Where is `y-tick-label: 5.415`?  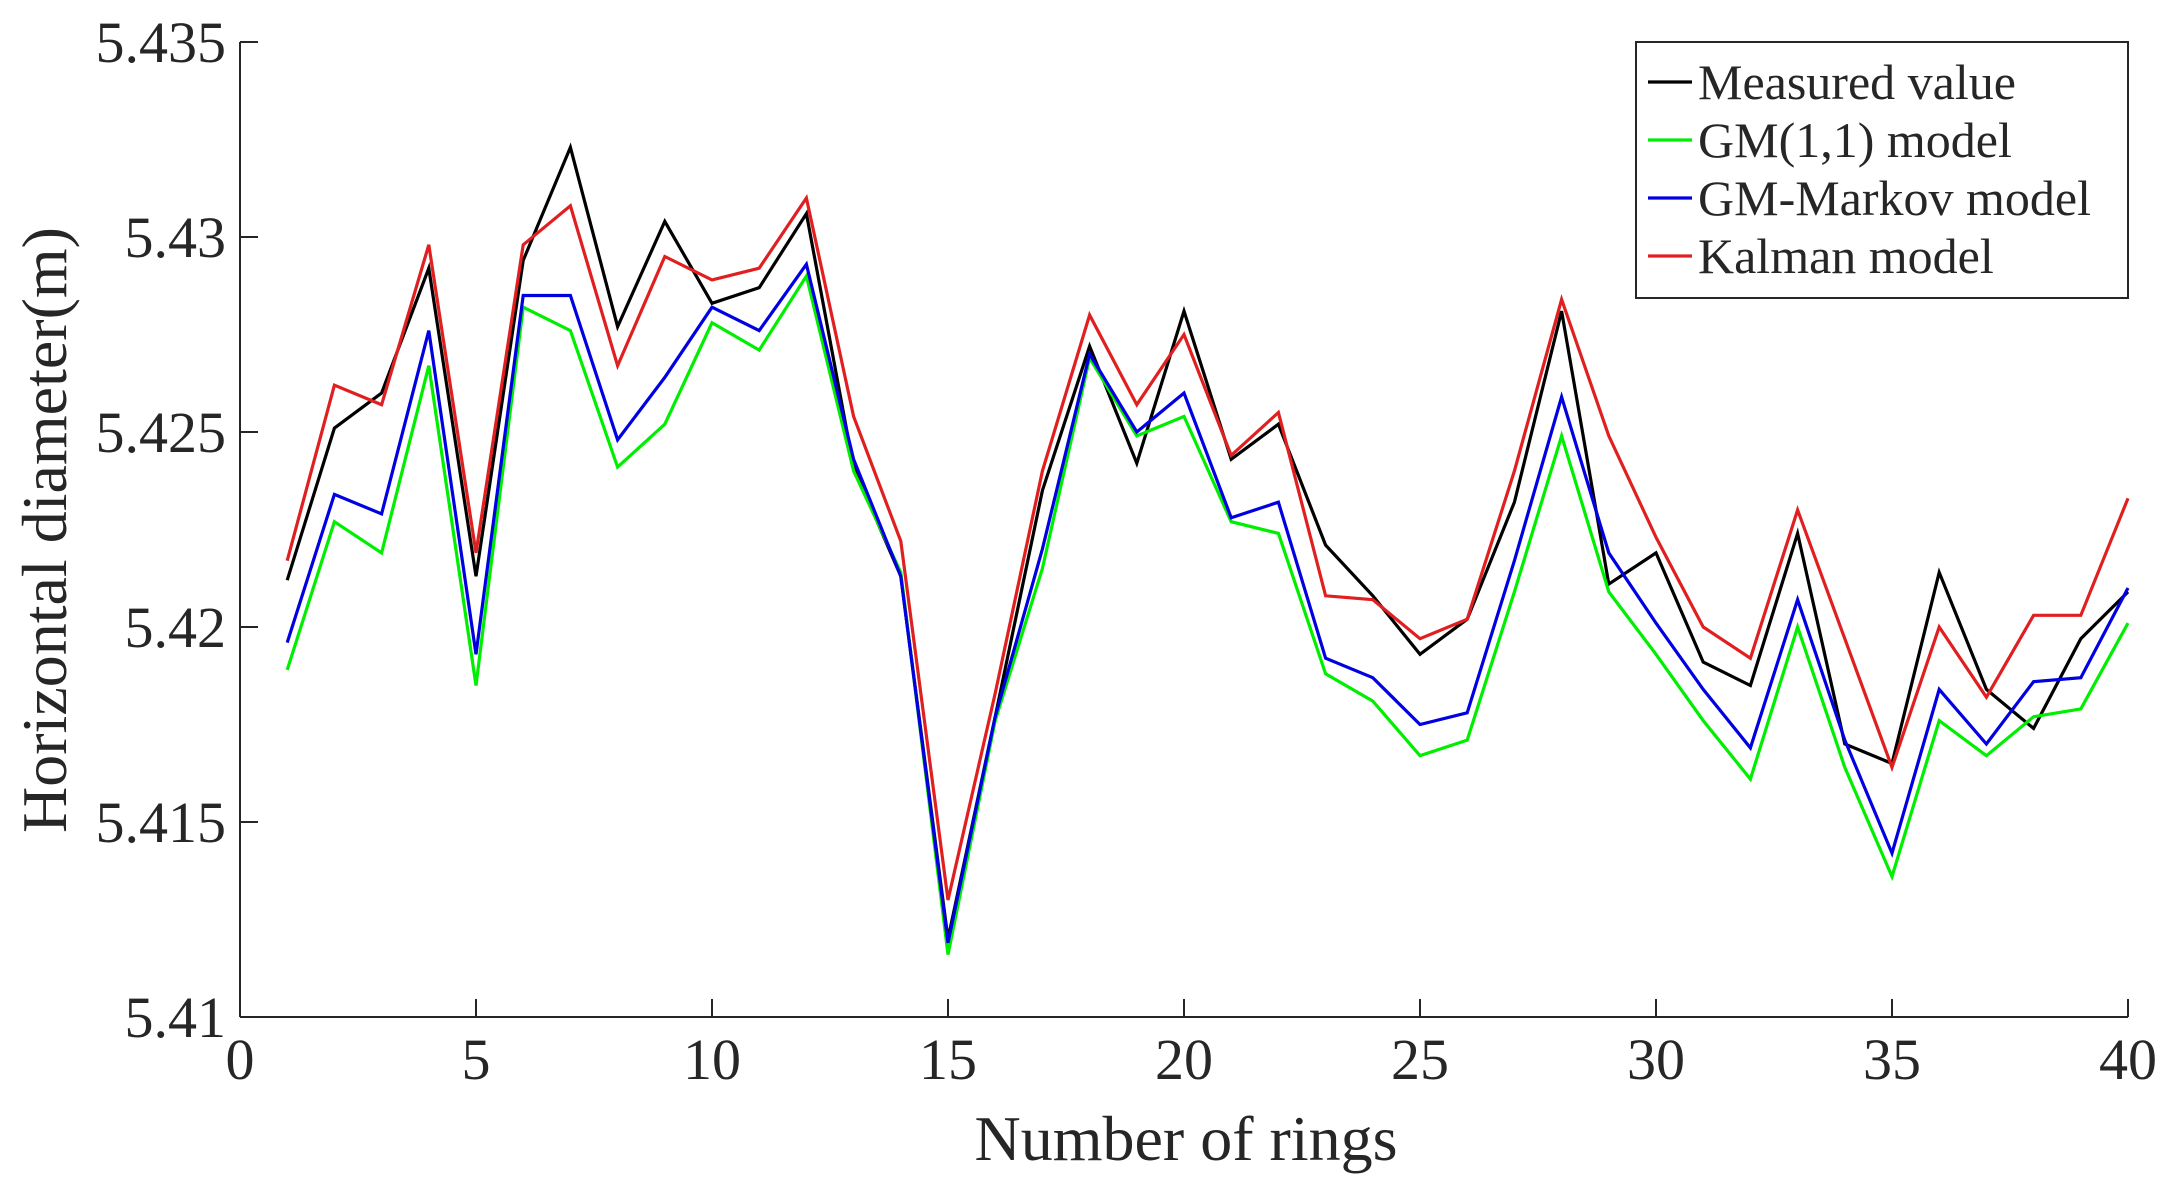
y-tick-label: 5.415 is located at coordinates (161, 822).